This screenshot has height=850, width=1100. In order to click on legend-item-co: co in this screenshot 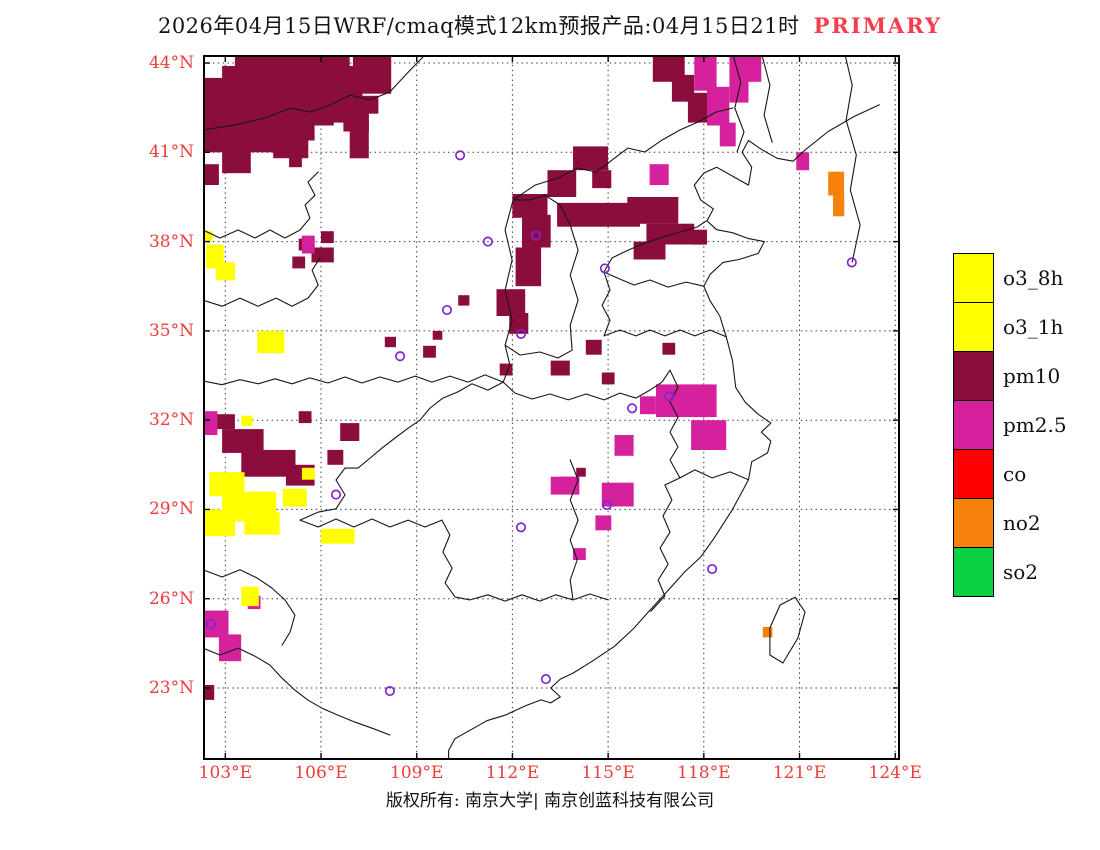, I will do `click(1010, 474)`.